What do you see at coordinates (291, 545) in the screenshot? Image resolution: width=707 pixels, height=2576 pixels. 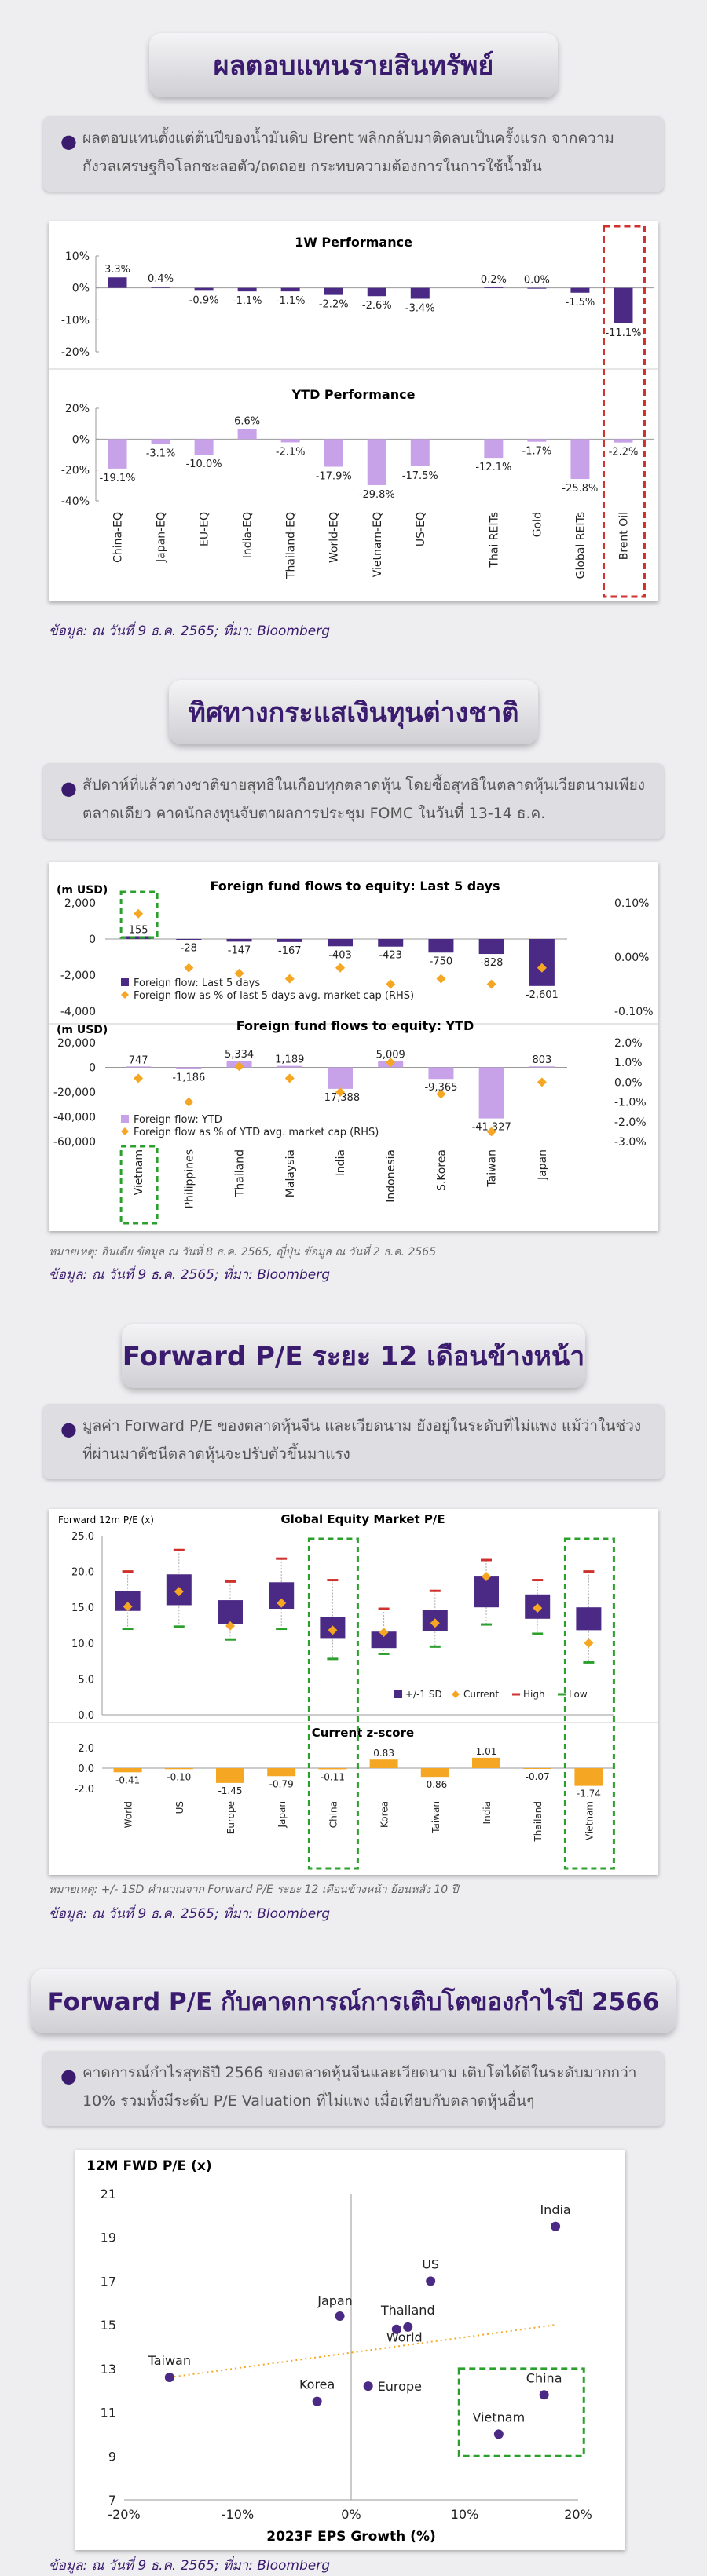 I see `category-label: Thailand-EQ` at bounding box center [291, 545].